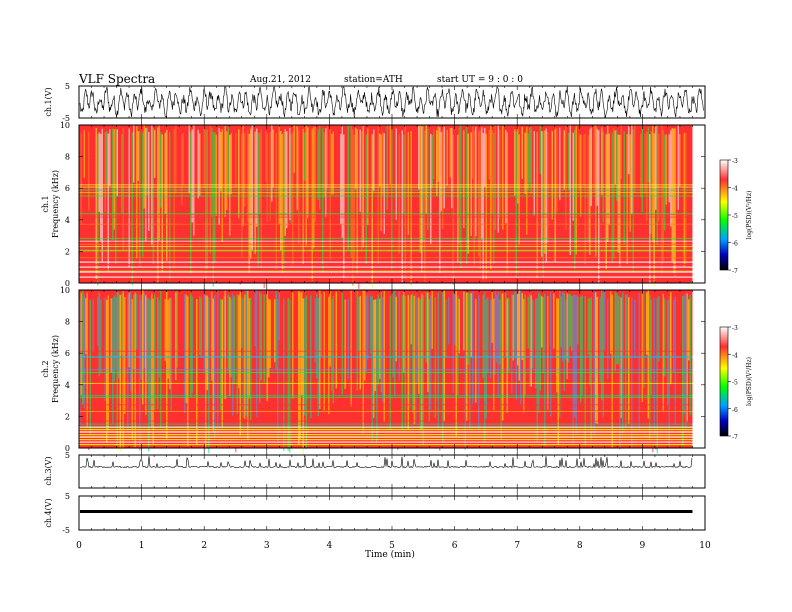 Image resolution: width=792 pixels, height=612 pixels. I want to click on ch1-colorbar-tick-label: -6, so click(735, 244).